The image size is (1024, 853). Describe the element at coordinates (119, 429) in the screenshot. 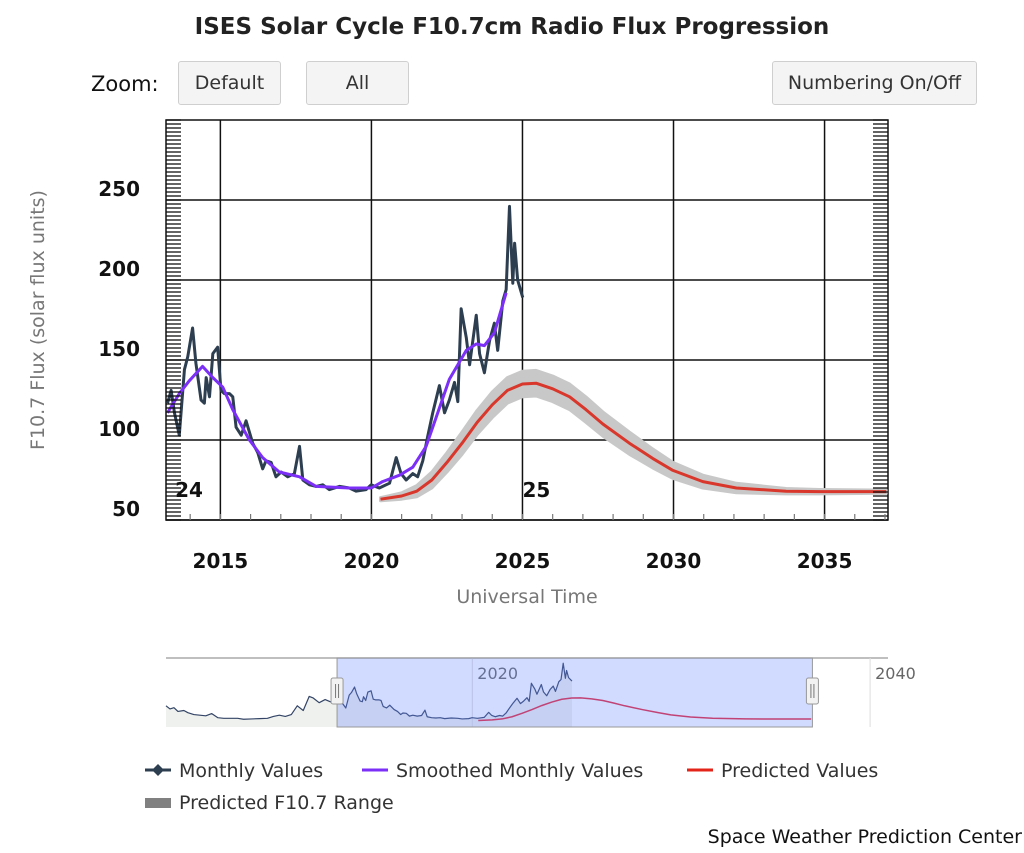

I see `y-tick-label: 100` at that location.